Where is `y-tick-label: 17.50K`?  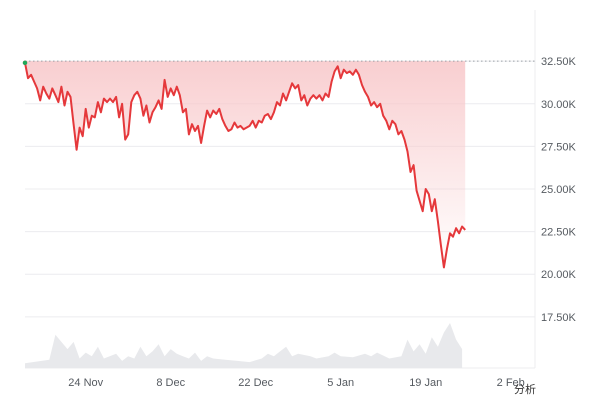 y-tick-label: 17.50K is located at coordinates (559, 318).